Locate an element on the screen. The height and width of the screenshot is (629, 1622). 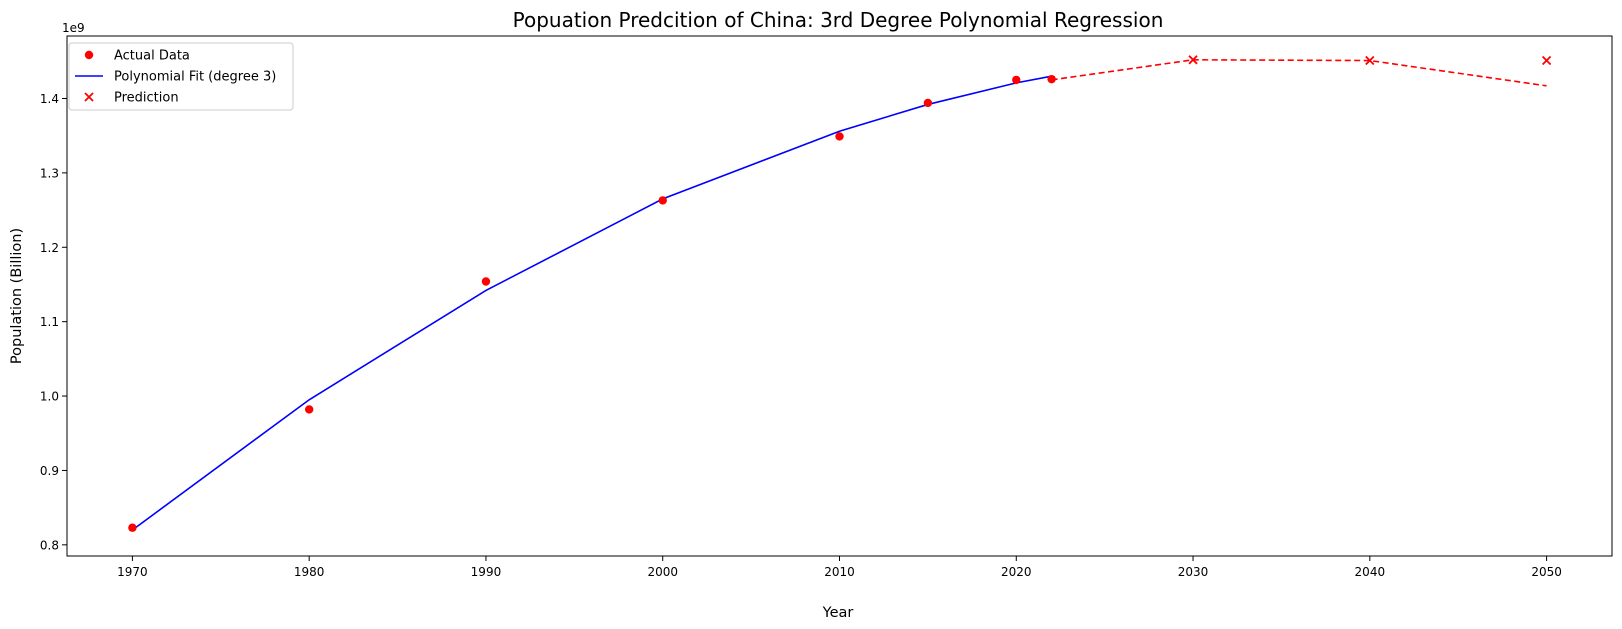
x-tick-label: 1980 is located at coordinates (309, 572).